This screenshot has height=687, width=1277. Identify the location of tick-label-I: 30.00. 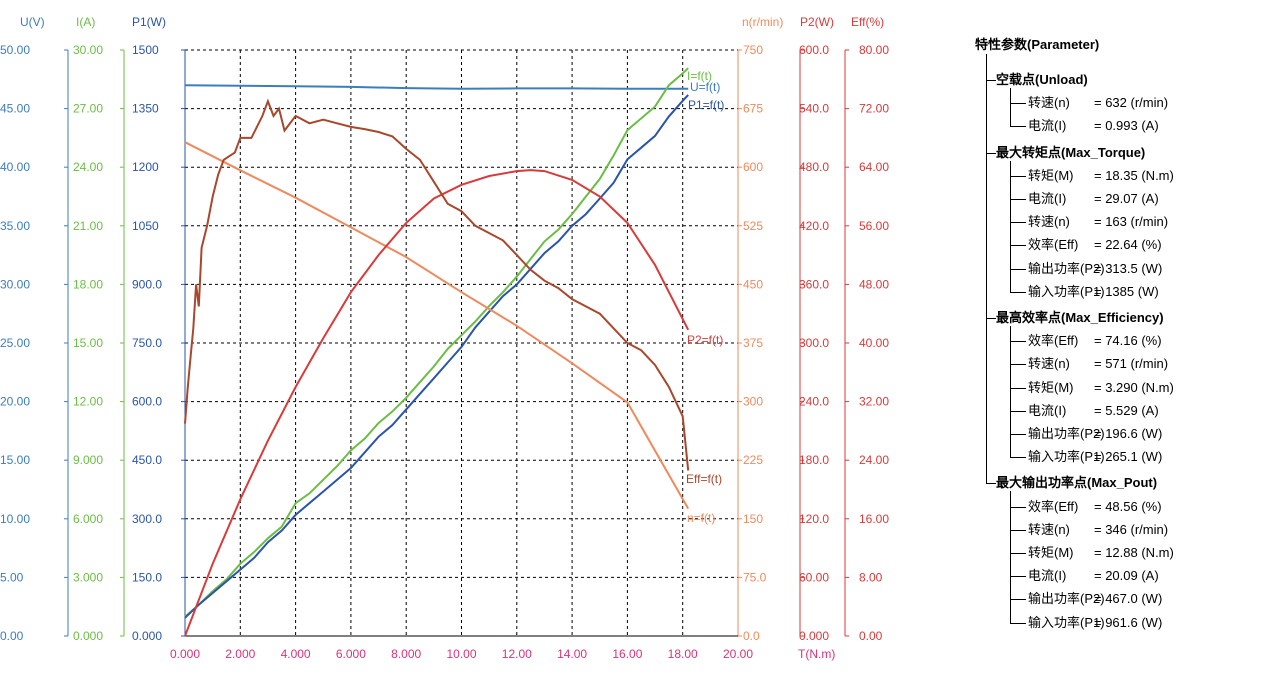
(88, 50).